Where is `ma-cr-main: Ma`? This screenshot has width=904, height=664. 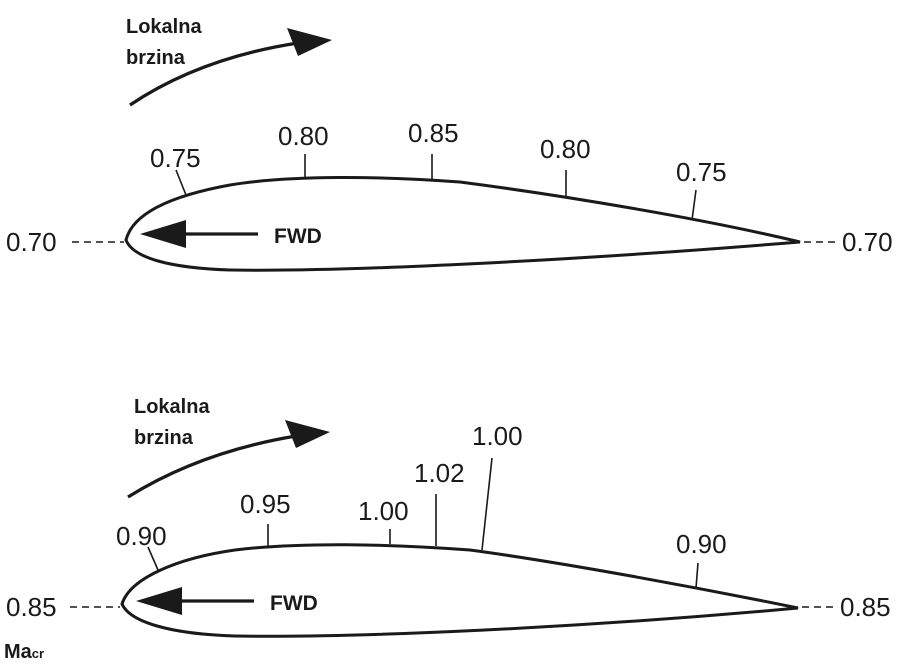
ma-cr-main: Ma is located at coordinates (18, 652).